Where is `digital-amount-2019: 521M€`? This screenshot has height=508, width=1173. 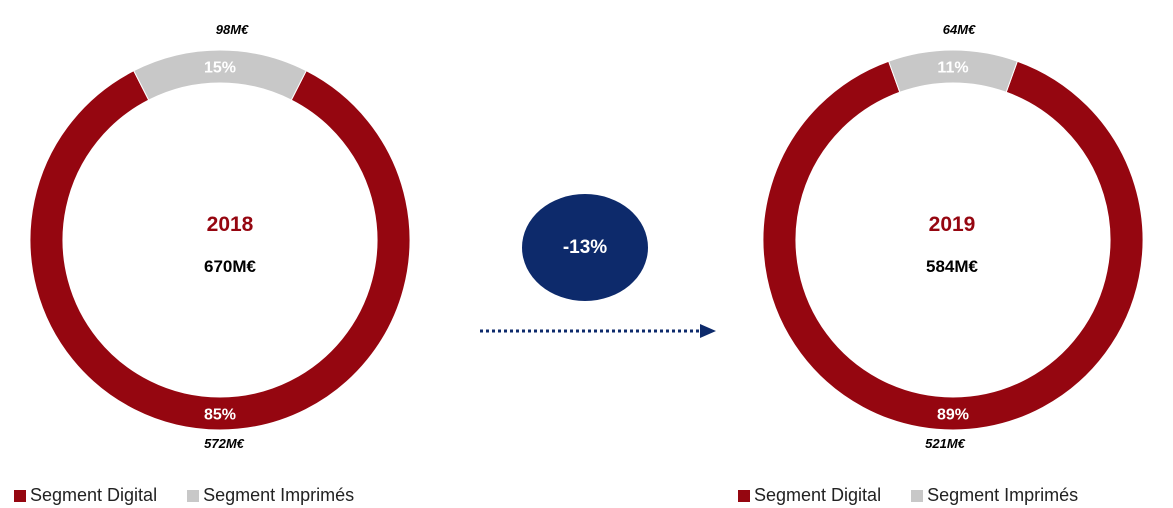
digital-amount-2019: 521M€ is located at coordinates (945, 443).